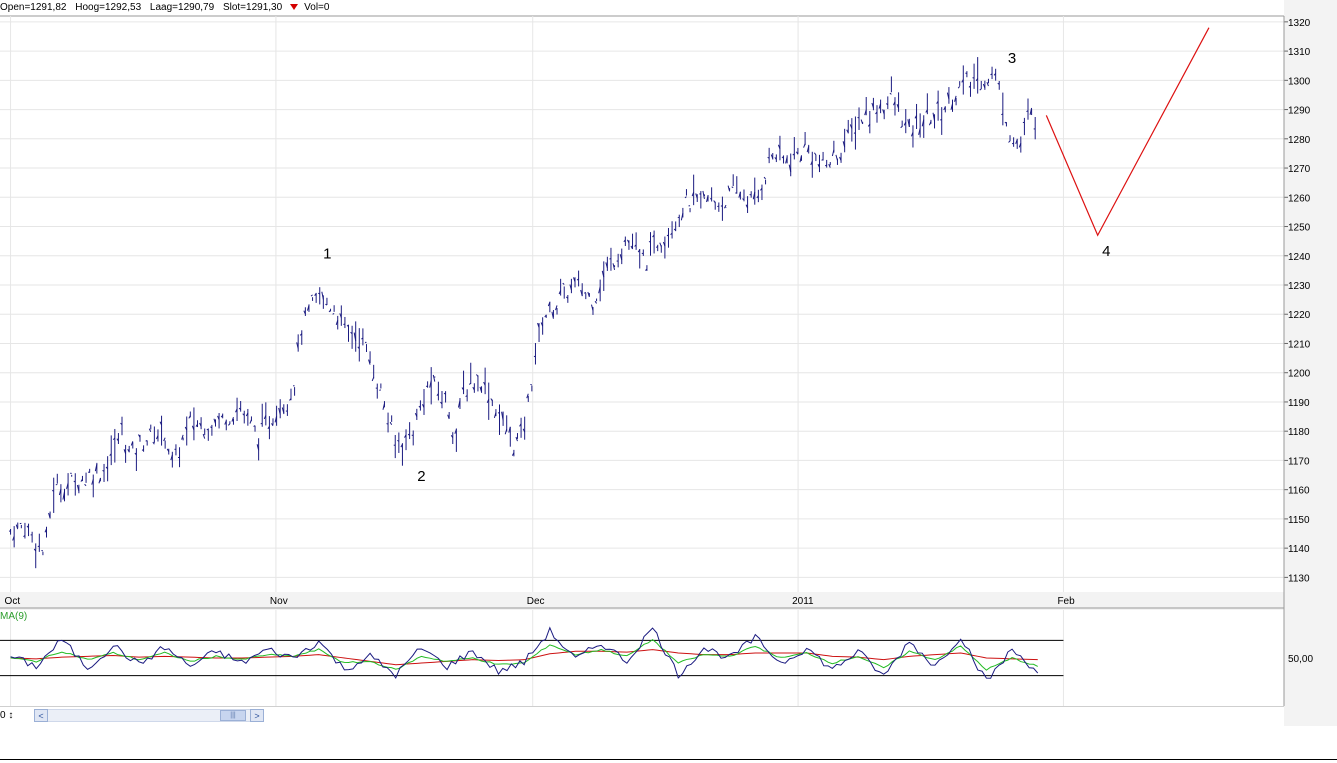 The image size is (1337, 763). What do you see at coordinates (233, 715) in the screenshot?
I see `scroll-thumb: |||` at bounding box center [233, 715].